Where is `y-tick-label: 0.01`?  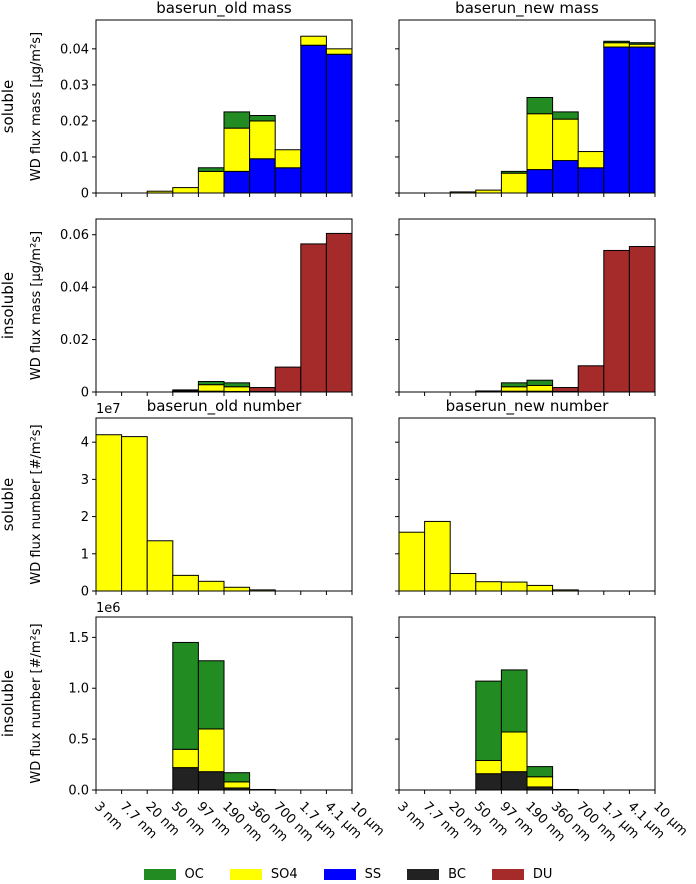 y-tick-label: 0.01 is located at coordinates (74, 157).